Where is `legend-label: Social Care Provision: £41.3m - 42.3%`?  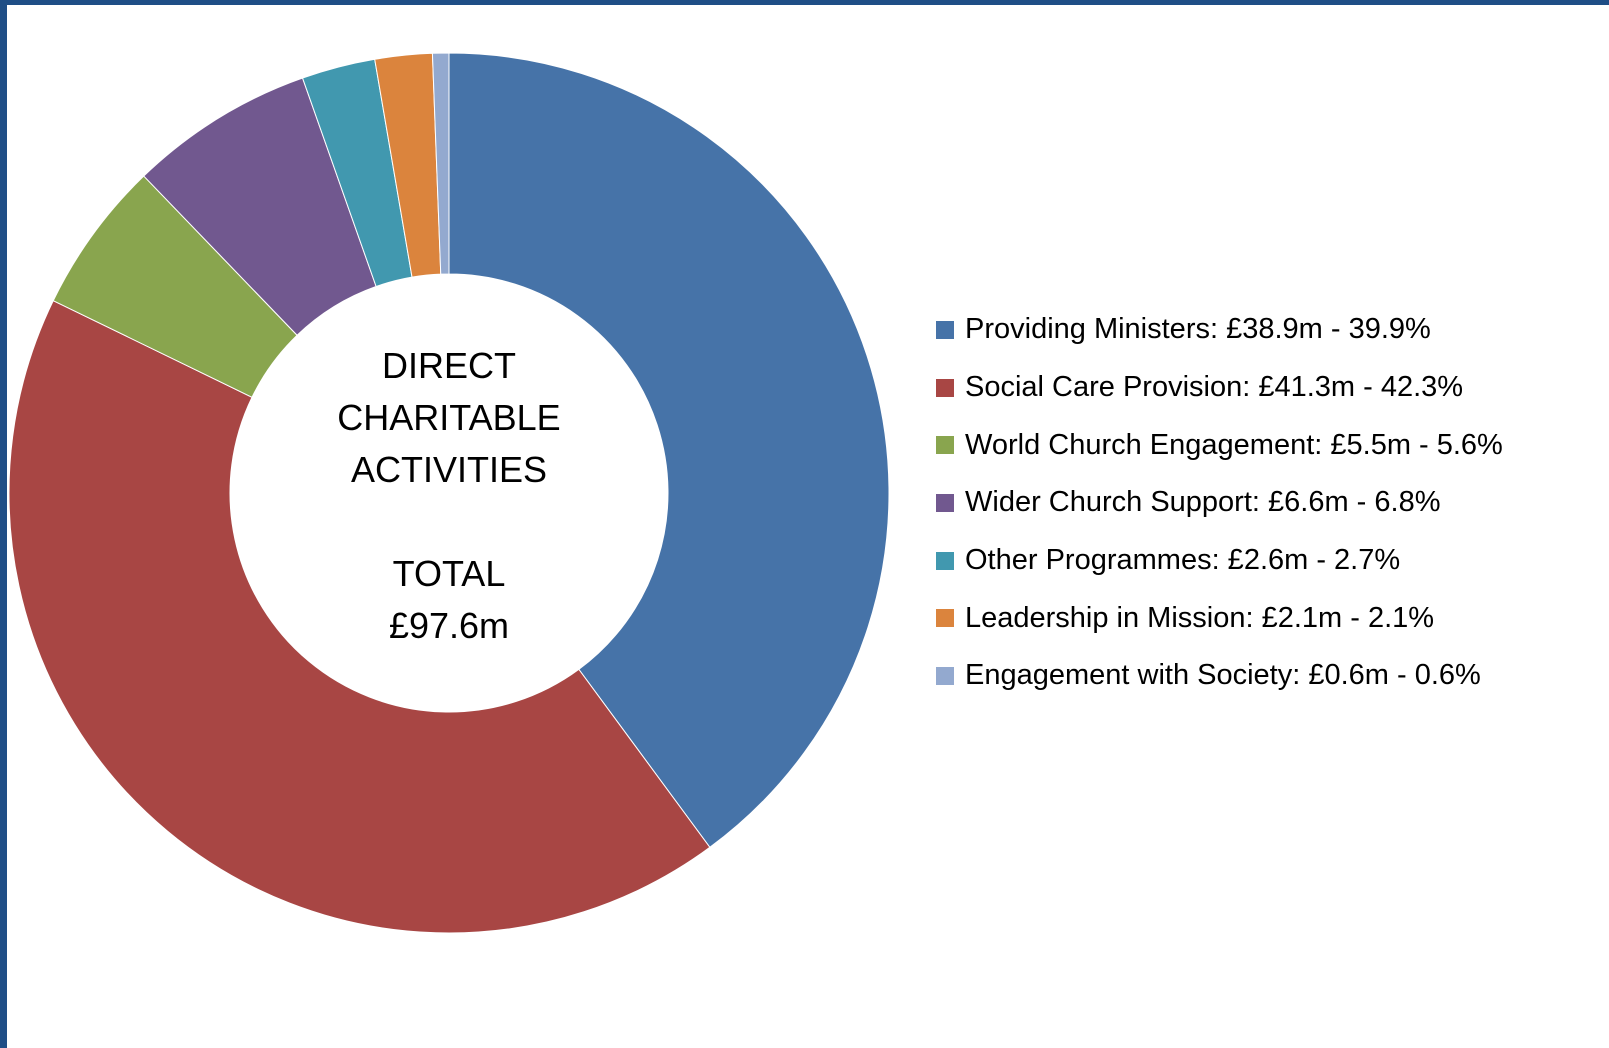
legend-label: Social Care Provision: £41.3m - 42.3% is located at coordinates (1214, 387).